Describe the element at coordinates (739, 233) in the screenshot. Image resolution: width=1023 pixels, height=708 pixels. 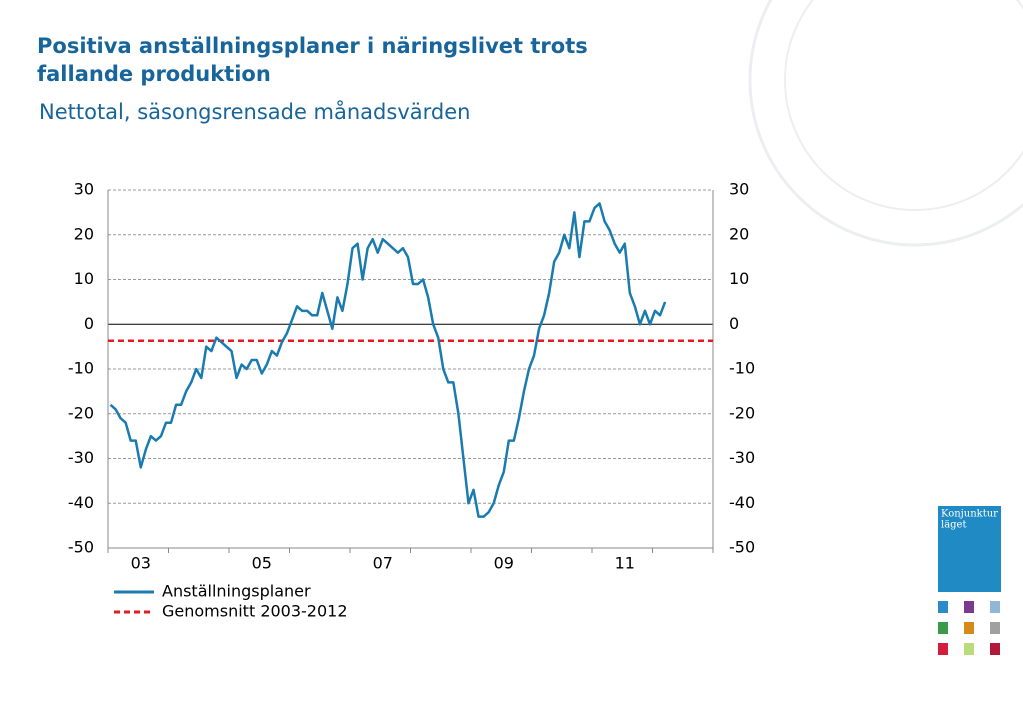
I see `y2-tick-label: 20` at that location.